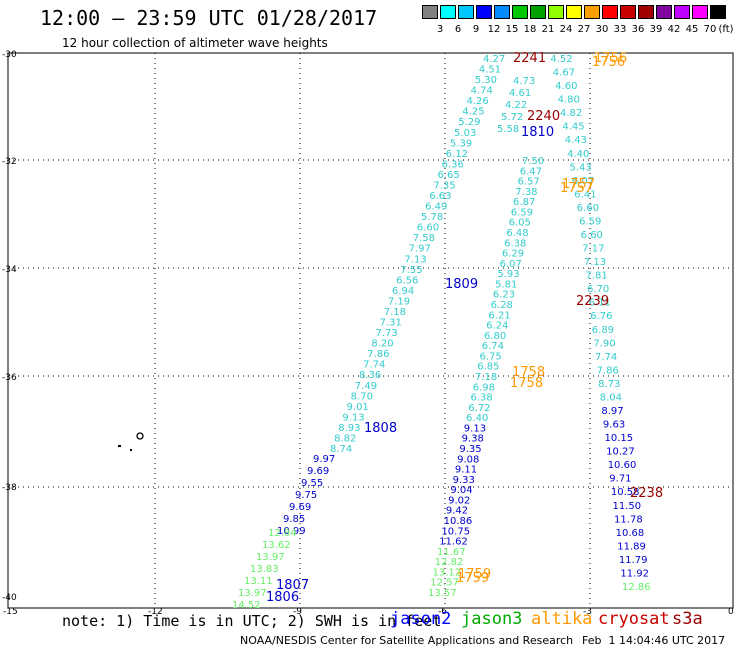  I want to click on wave-height-label: 6.87, so click(524, 202).